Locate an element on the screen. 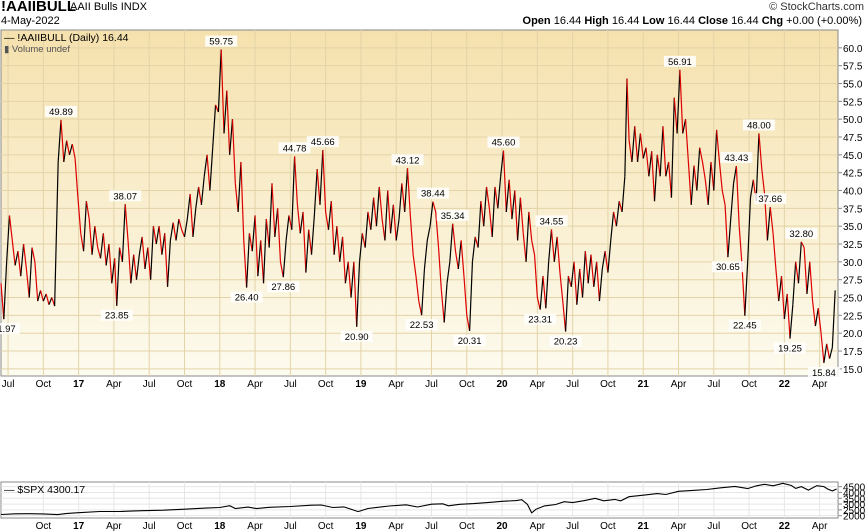  data-label: 30.65 is located at coordinates (728, 267).